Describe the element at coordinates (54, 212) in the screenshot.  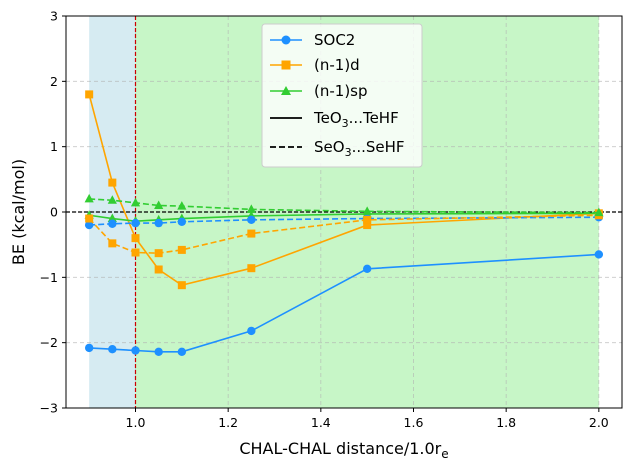
I see `y-tick-label-3: 0` at that location.